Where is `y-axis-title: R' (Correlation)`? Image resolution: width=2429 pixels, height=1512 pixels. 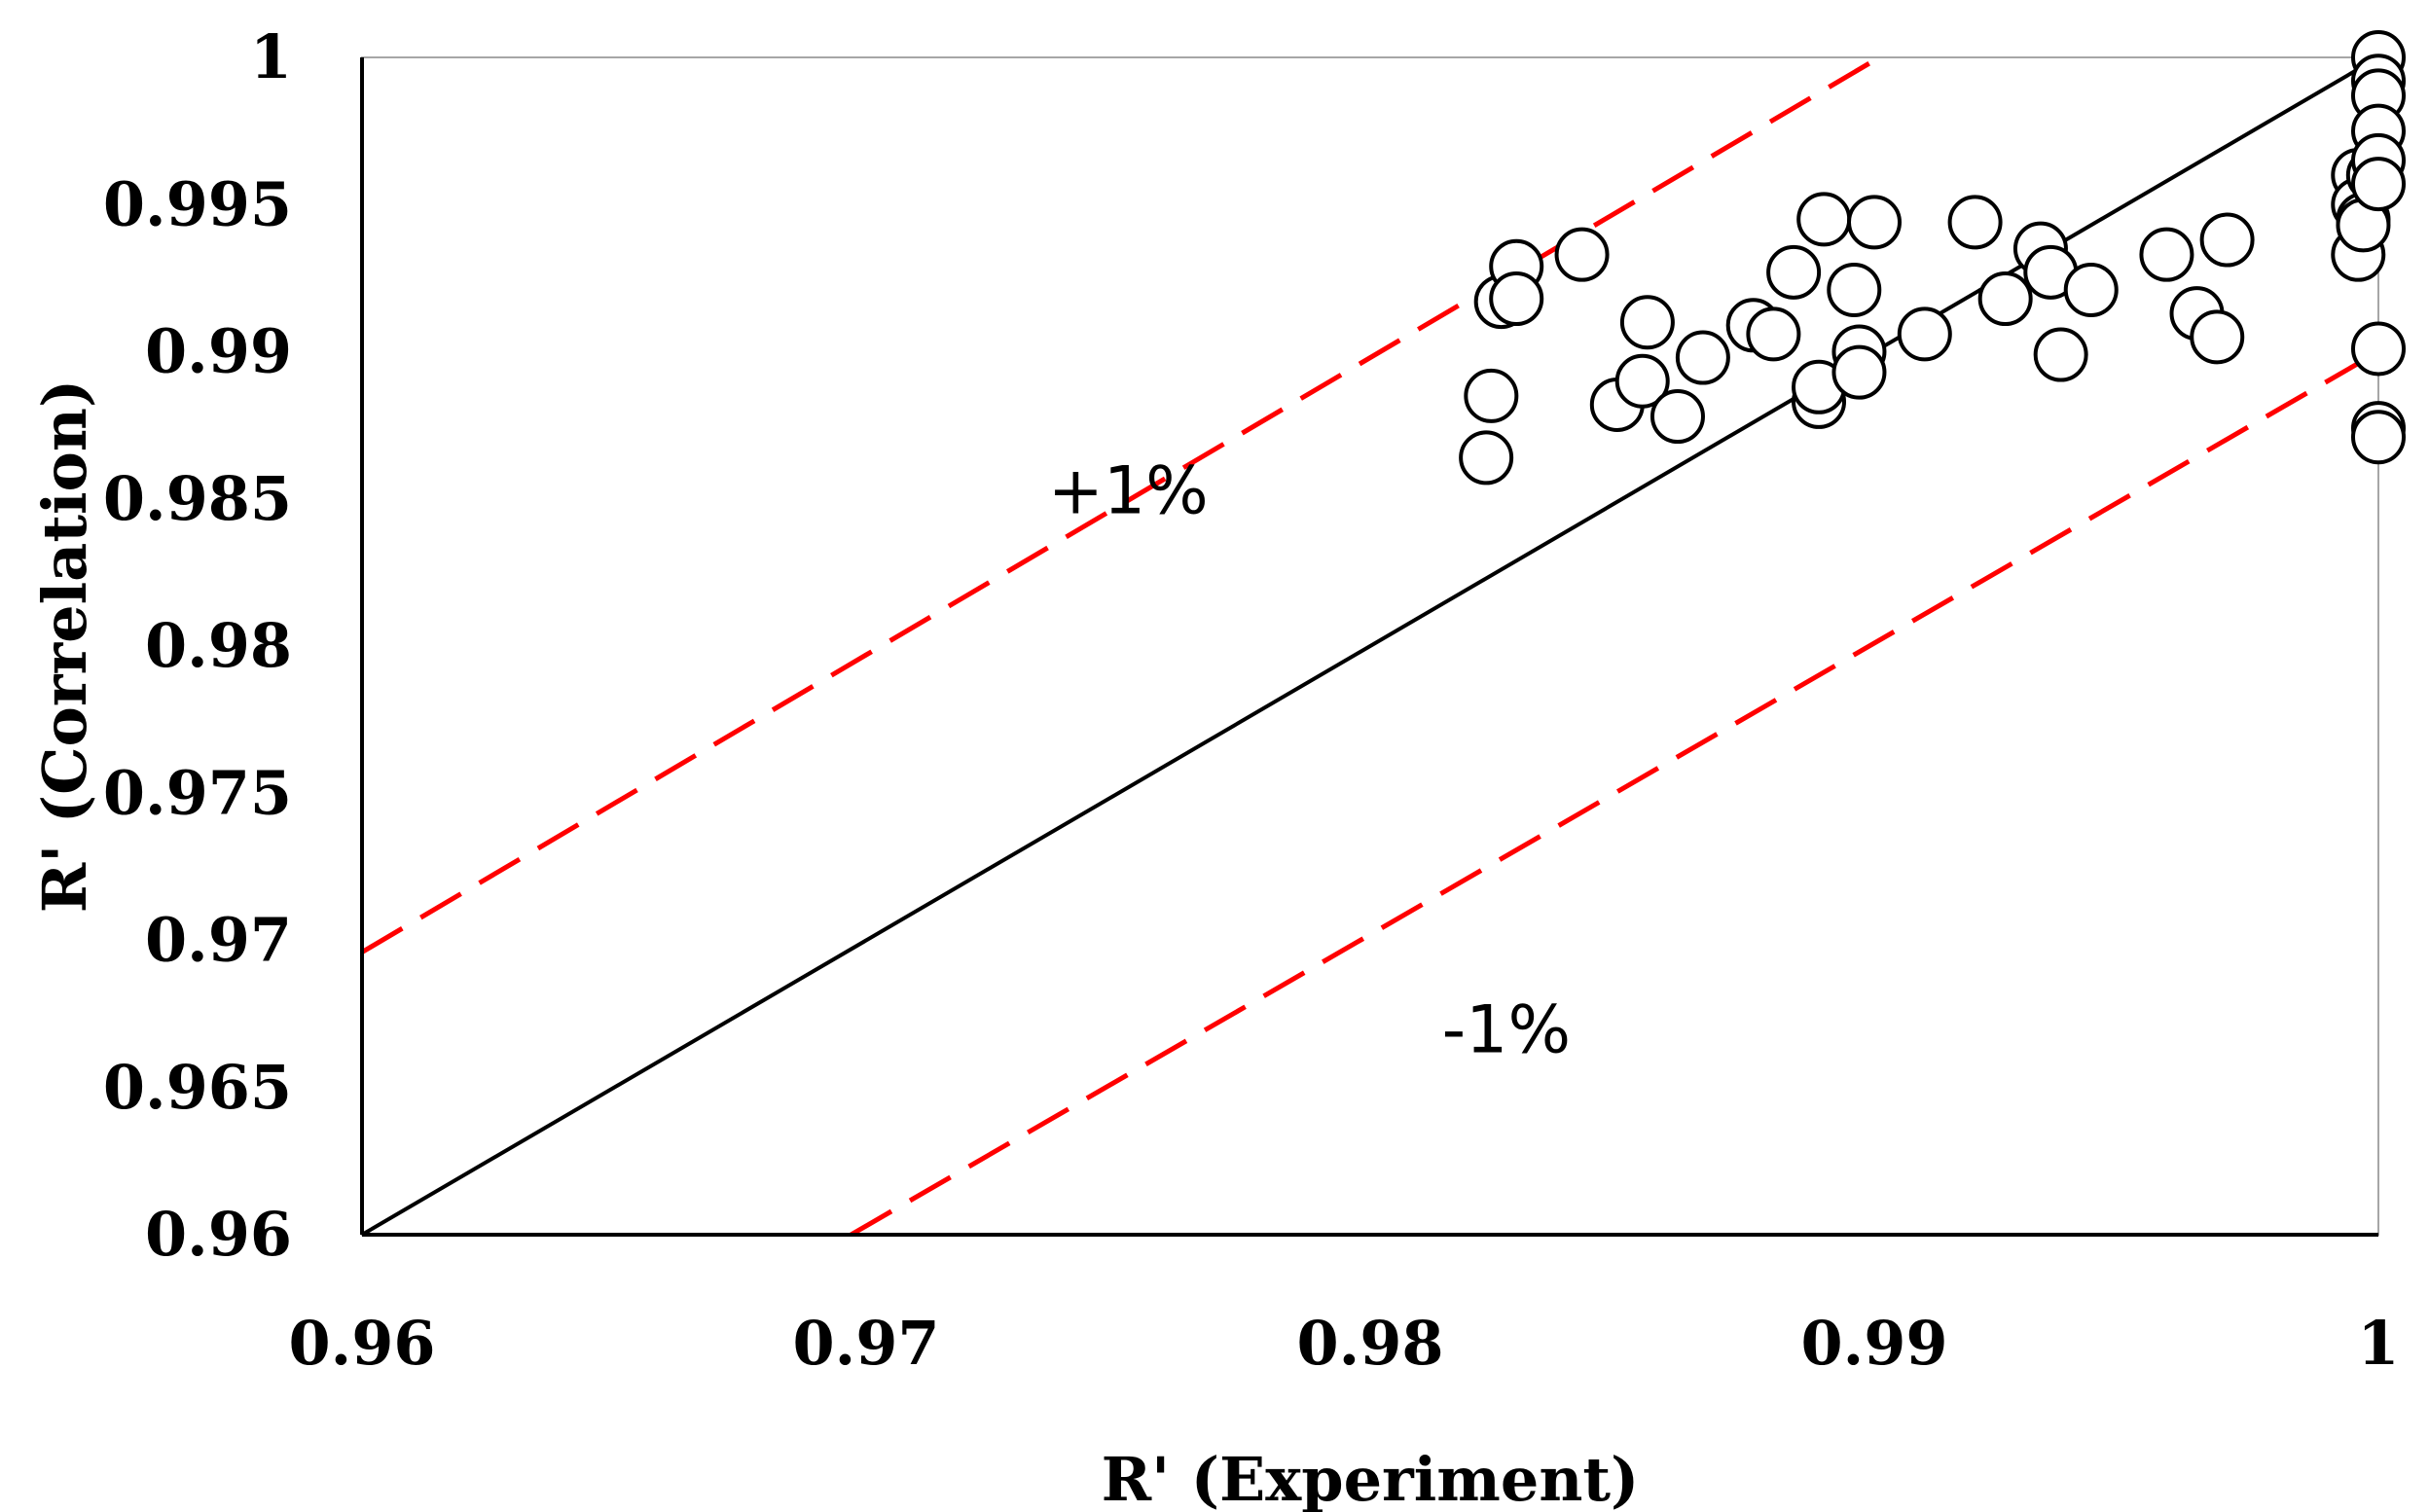
y-axis-title: R' (Correlation) is located at coordinates (64, 646).